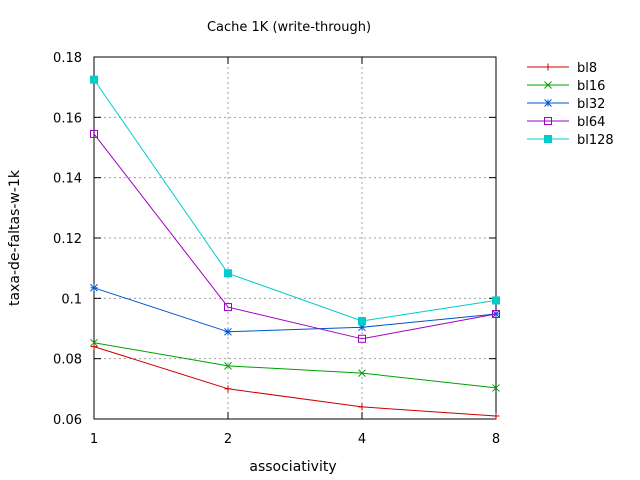 This screenshot has height=480, width=640. Describe the element at coordinates (67, 58) in the screenshot. I see `y-tick-label: 0.18` at that location.